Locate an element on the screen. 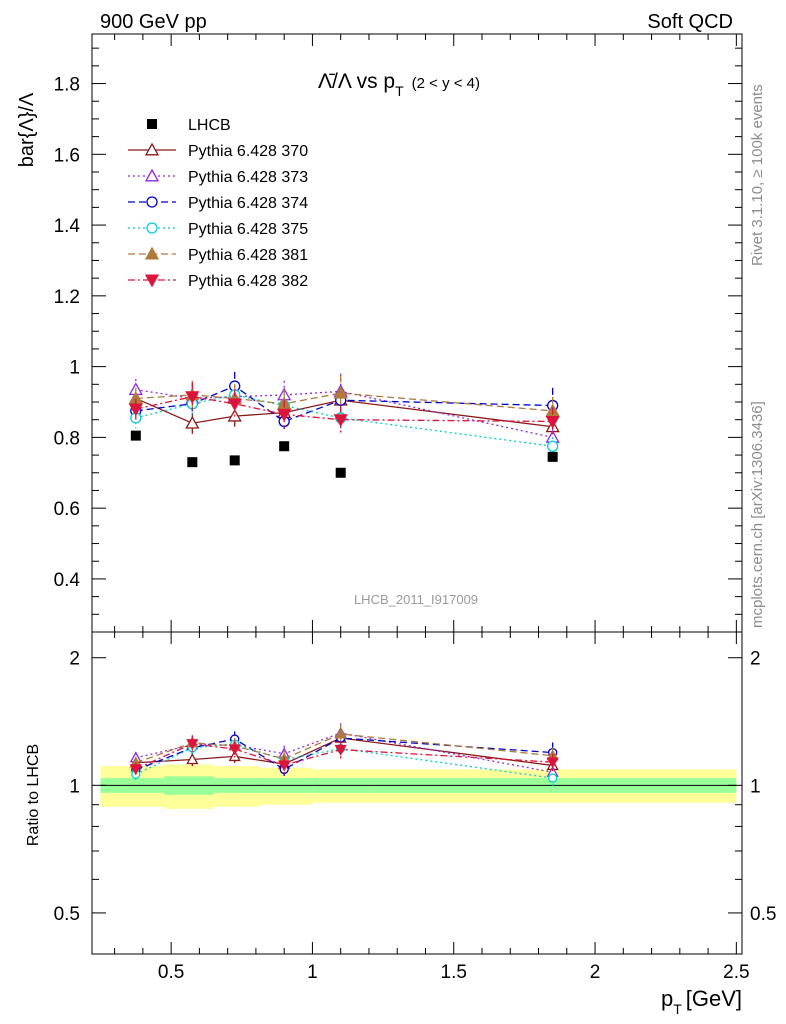 This screenshot has width=786, height=1024. x-tick-label: 1.5 is located at coordinates (454, 972).